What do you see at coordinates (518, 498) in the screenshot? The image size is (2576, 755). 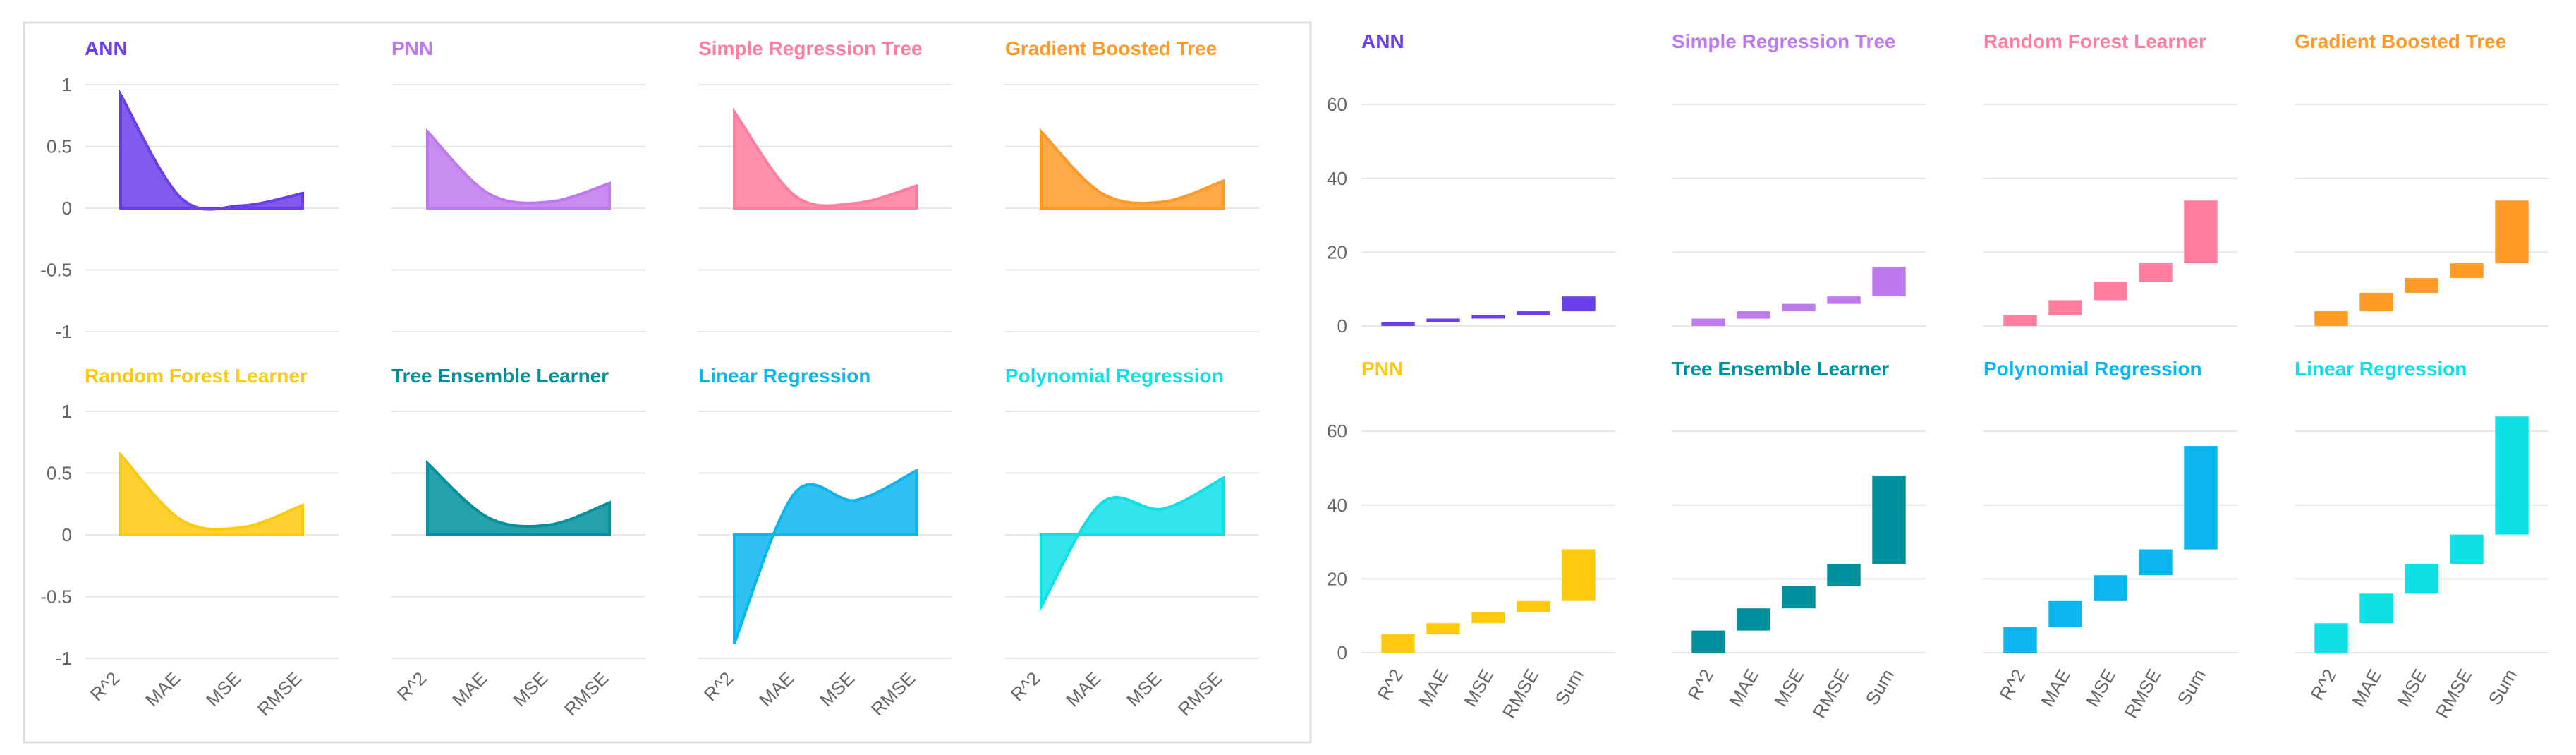 I see `area-series-tree-ensemble-learner` at bounding box center [518, 498].